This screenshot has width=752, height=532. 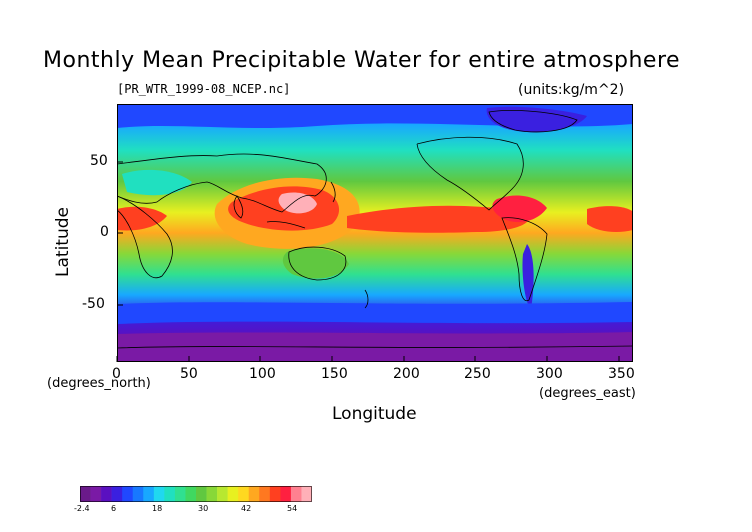 I want to click on x-tick-label: 150, so click(x=334, y=374).